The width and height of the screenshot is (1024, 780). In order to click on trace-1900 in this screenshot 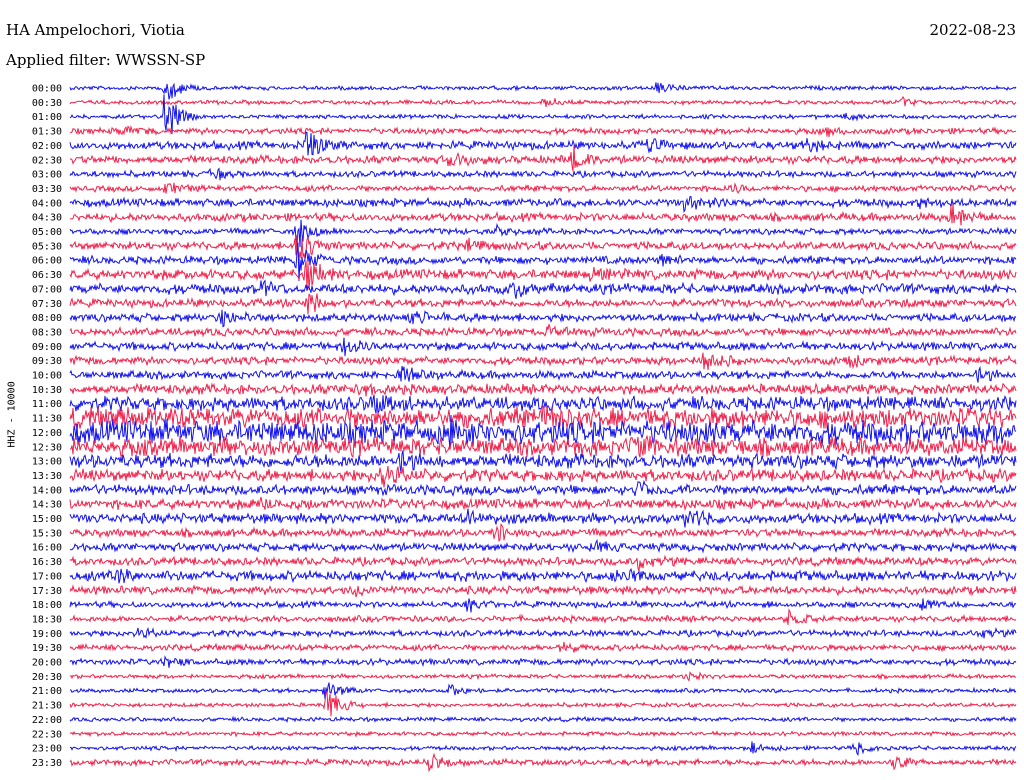, I will do `click(543, 633)`.